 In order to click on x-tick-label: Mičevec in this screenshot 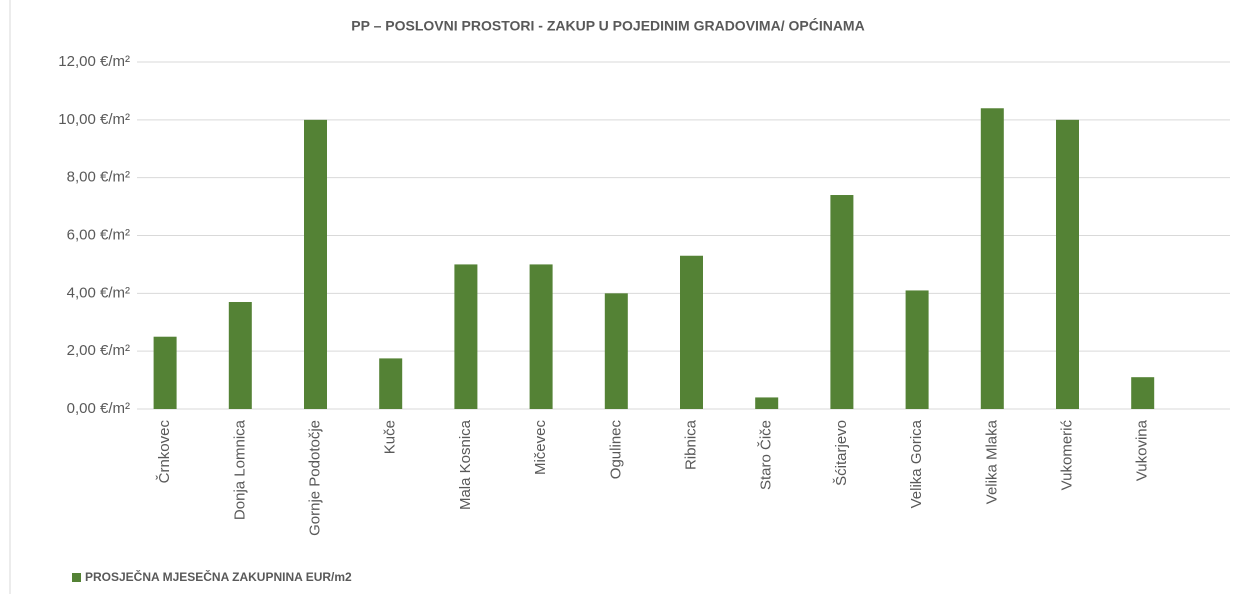, I will do `click(540, 448)`.